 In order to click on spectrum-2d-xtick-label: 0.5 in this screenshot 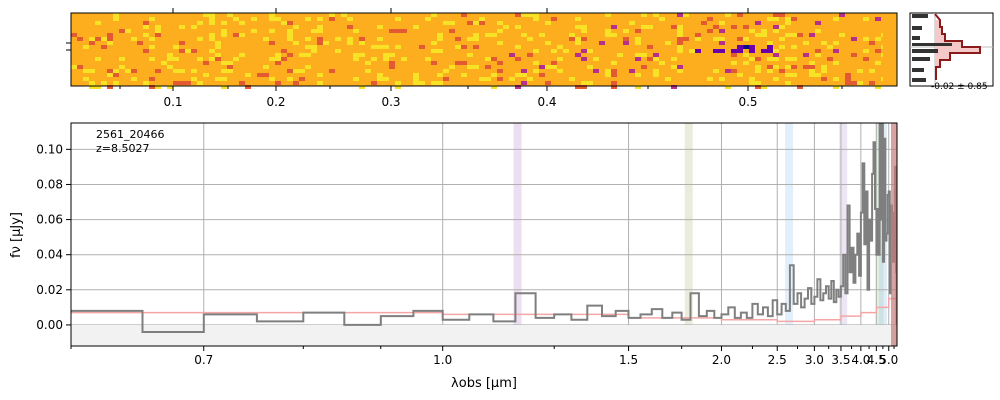, I will do `click(747, 102)`.